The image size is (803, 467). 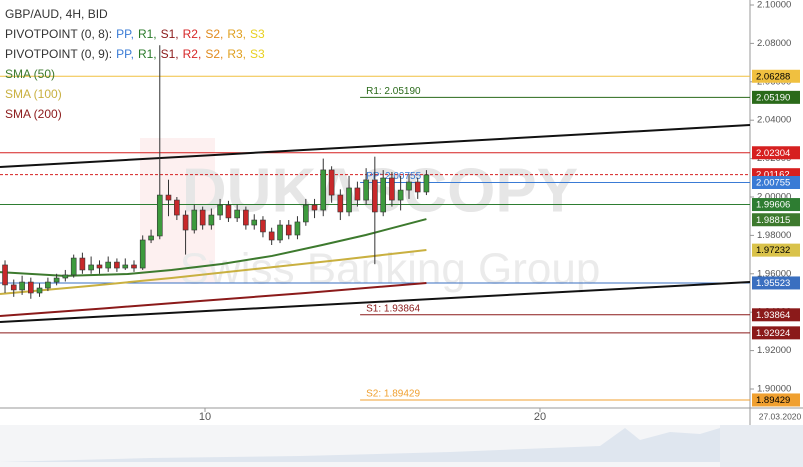 What do you see at coordinates (393, 176) in the screenshot?
I see `level-label: PP: 2.00755` at bounding box center [393, 176].